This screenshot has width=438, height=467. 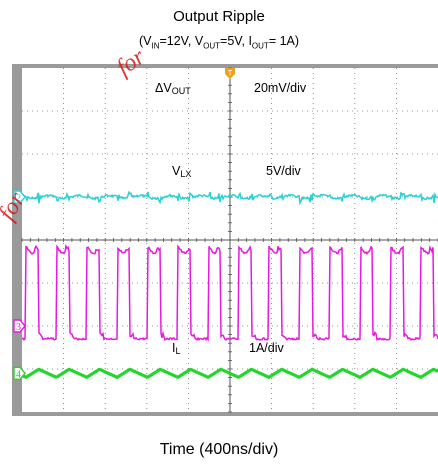 What do you see at coordinates (219, 16) in the screenshot?
I see `chart-title: Output Ripple` at bounding box center [219, 16].